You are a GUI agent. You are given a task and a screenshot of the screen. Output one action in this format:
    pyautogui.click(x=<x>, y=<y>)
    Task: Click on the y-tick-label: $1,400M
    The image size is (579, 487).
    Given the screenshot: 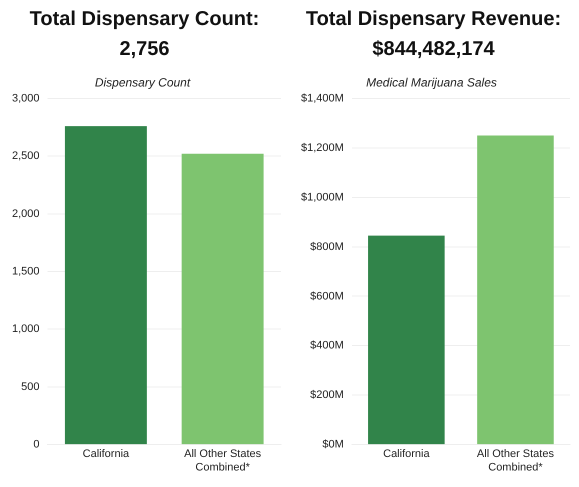 What is the action you would take?
    pyautogui.click(x=322, y=98)
    